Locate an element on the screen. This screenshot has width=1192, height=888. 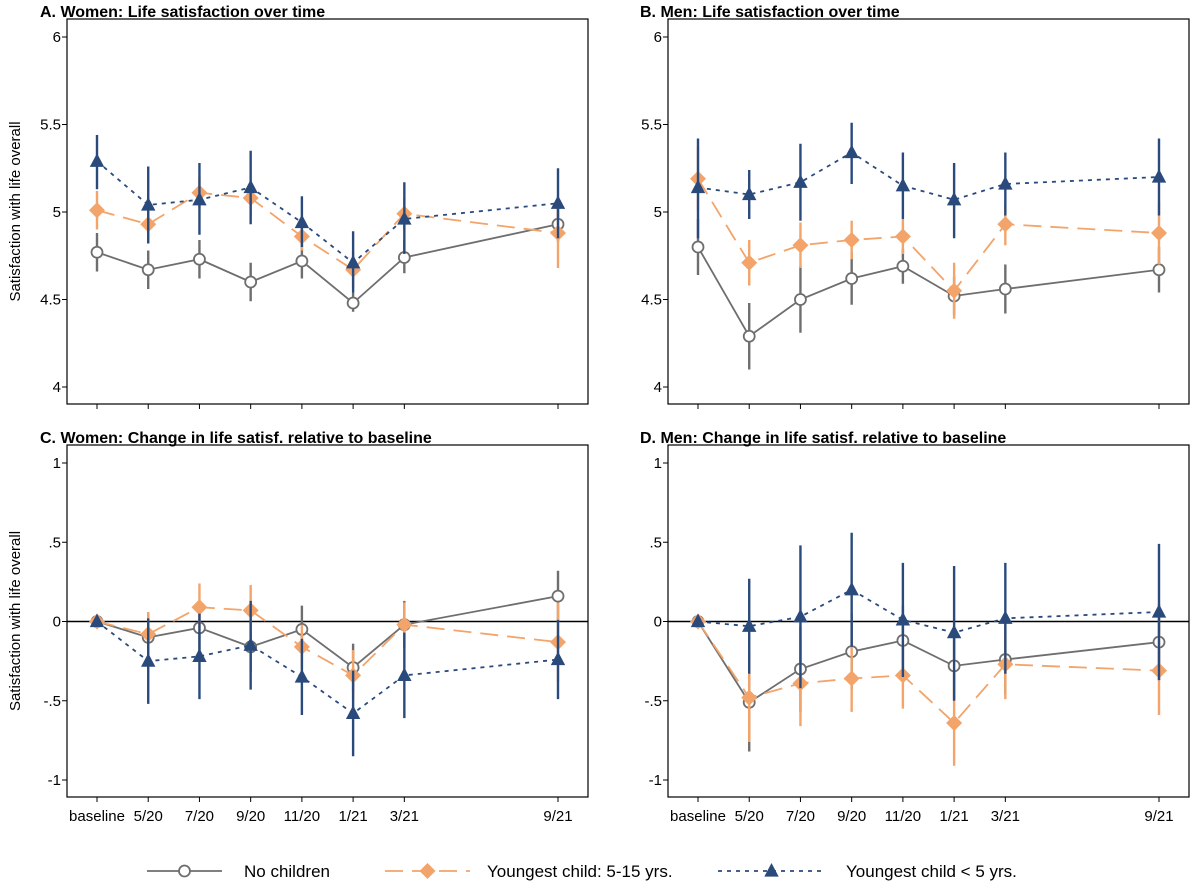
legend-item: Youngest child < 5 yrs. is located at coordinates (867, 871).